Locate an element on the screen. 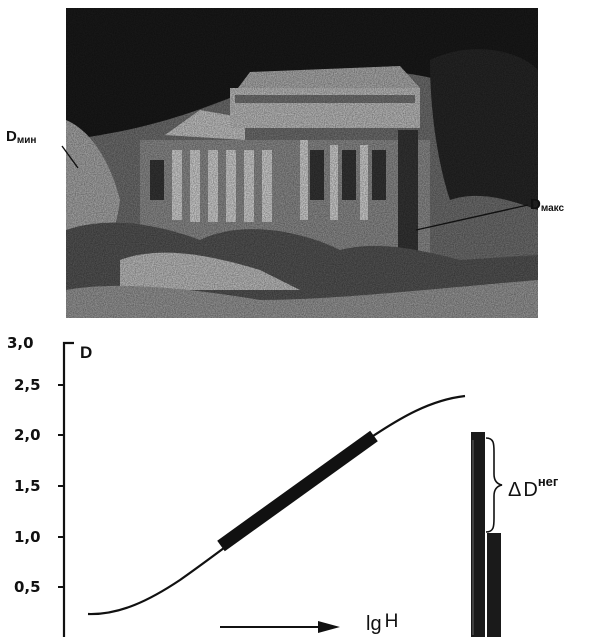 This screenshot has height=639, width=597. d-max-label: Dмакс is located at coordinates (547, 205).